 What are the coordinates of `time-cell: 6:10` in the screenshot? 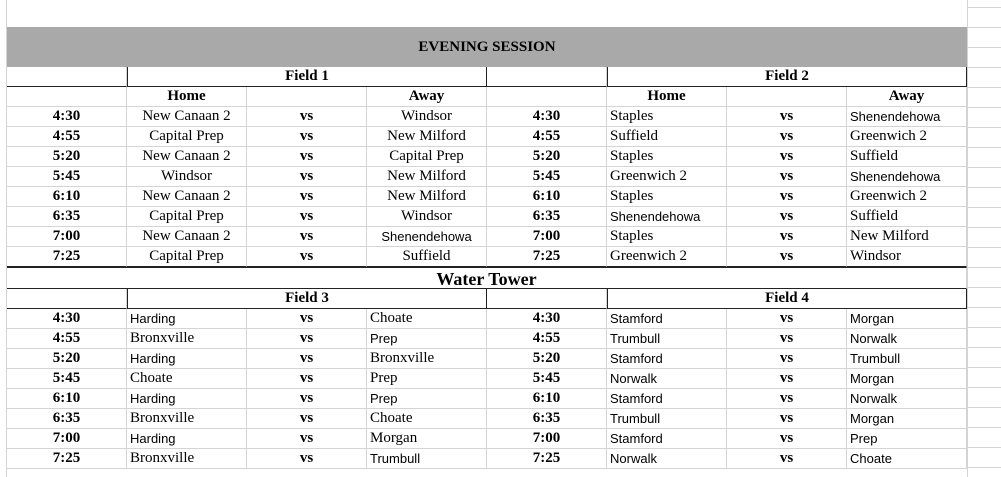 It's located at (67, 399).